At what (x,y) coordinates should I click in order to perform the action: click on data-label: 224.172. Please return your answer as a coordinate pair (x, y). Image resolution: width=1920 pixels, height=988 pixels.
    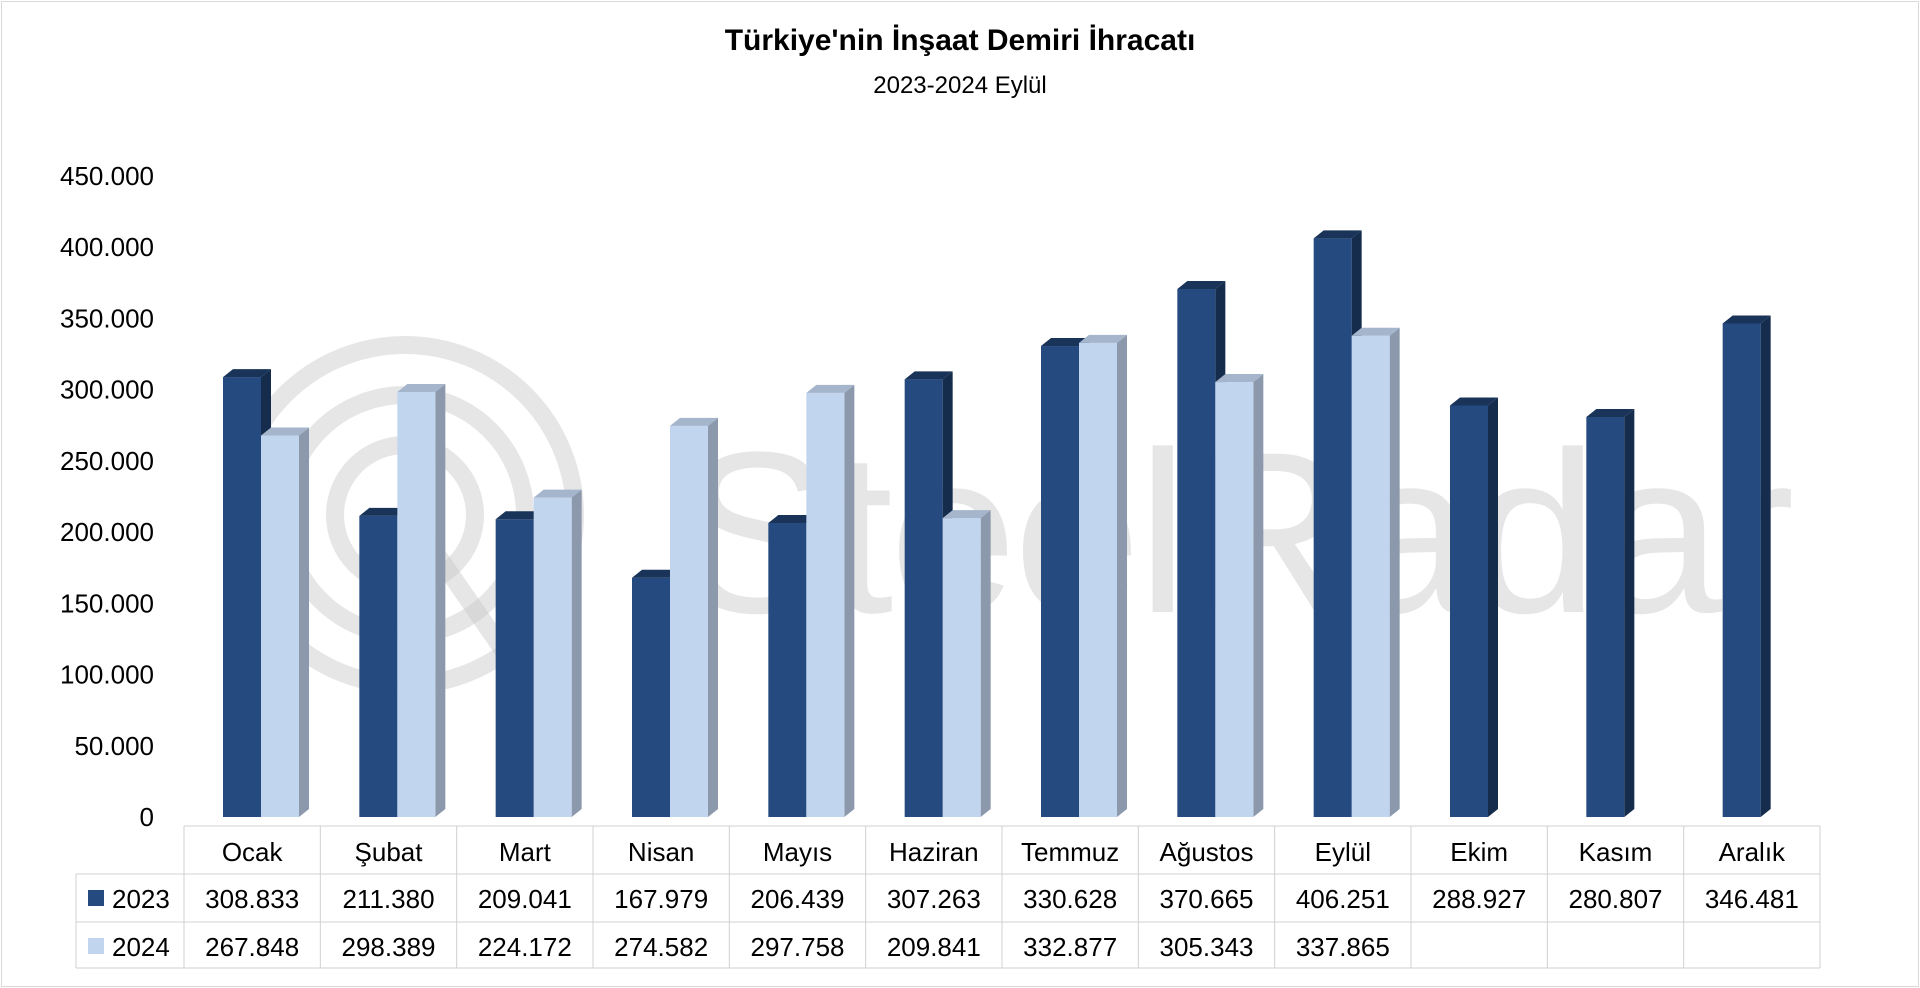
    Looking at the image, I should click on (525, 947).